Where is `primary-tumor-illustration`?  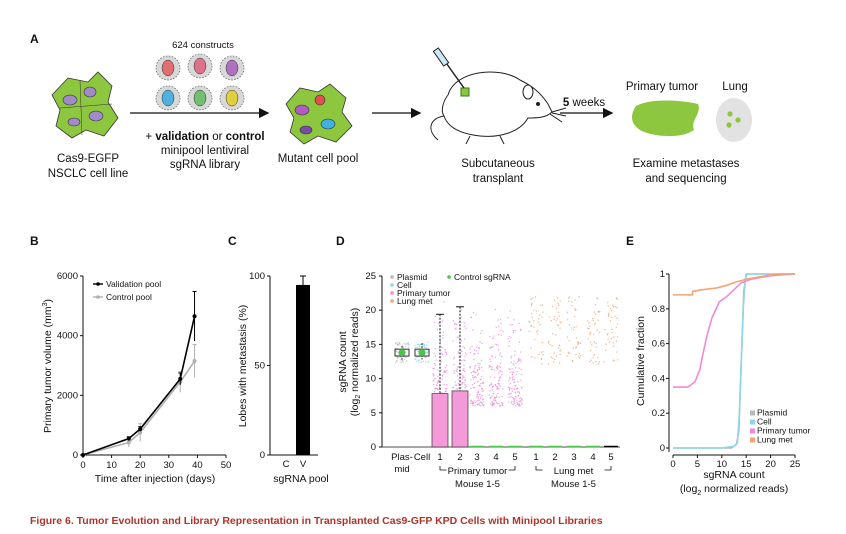
primary-tumor-illustration is located at coordinates (665, 118).